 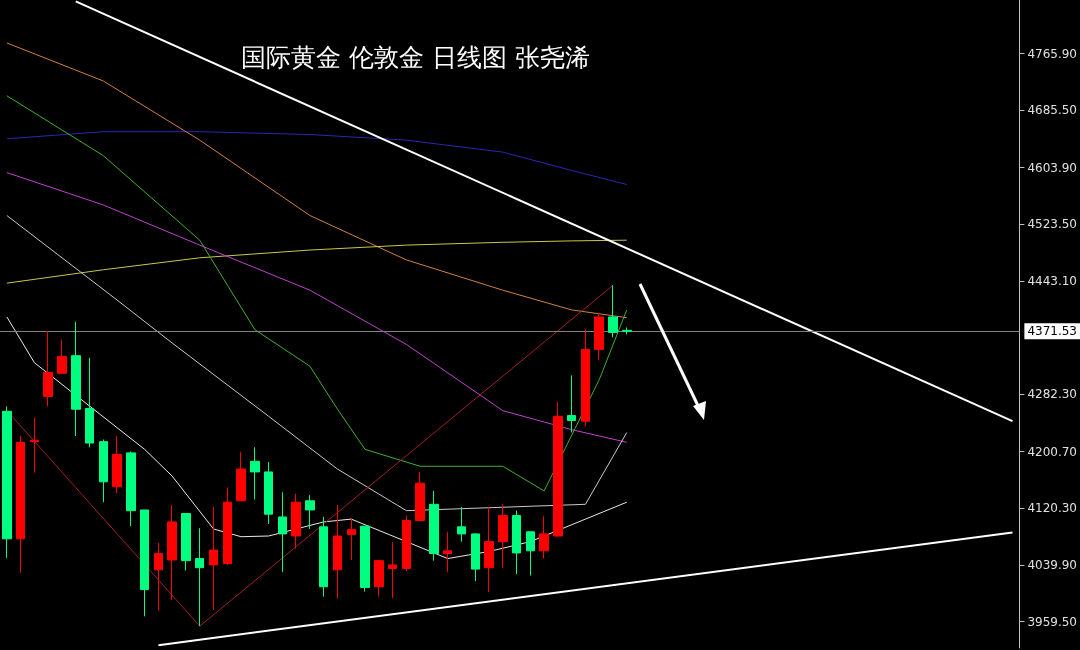 I want to click on y-tick-label: 4443.10, so click(x=1052, y=280).